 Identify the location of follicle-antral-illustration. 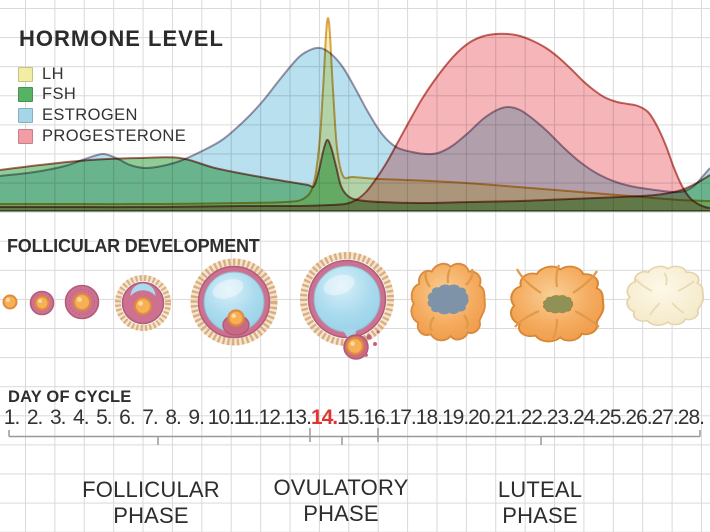
(234, 302).